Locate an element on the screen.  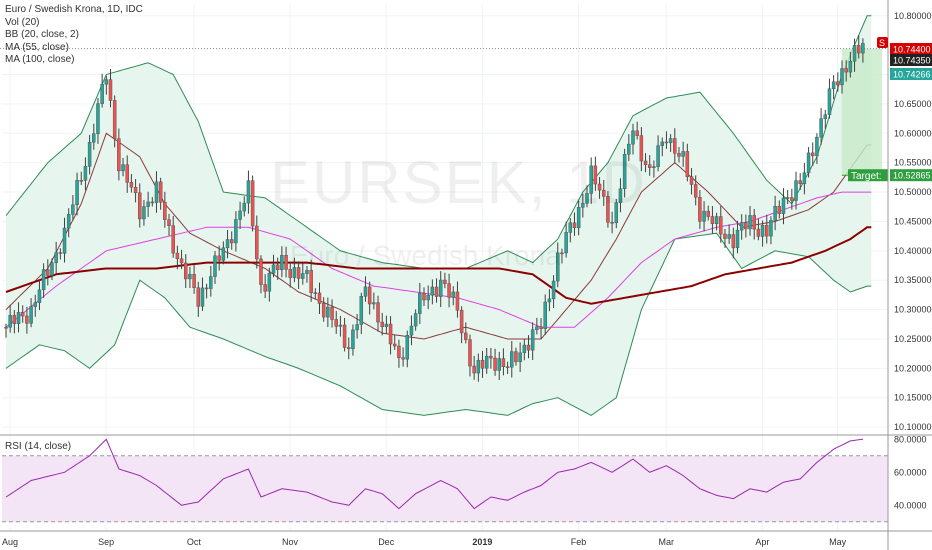
rsi-label: RSI (14, close) is located at coordinates (38, 446).